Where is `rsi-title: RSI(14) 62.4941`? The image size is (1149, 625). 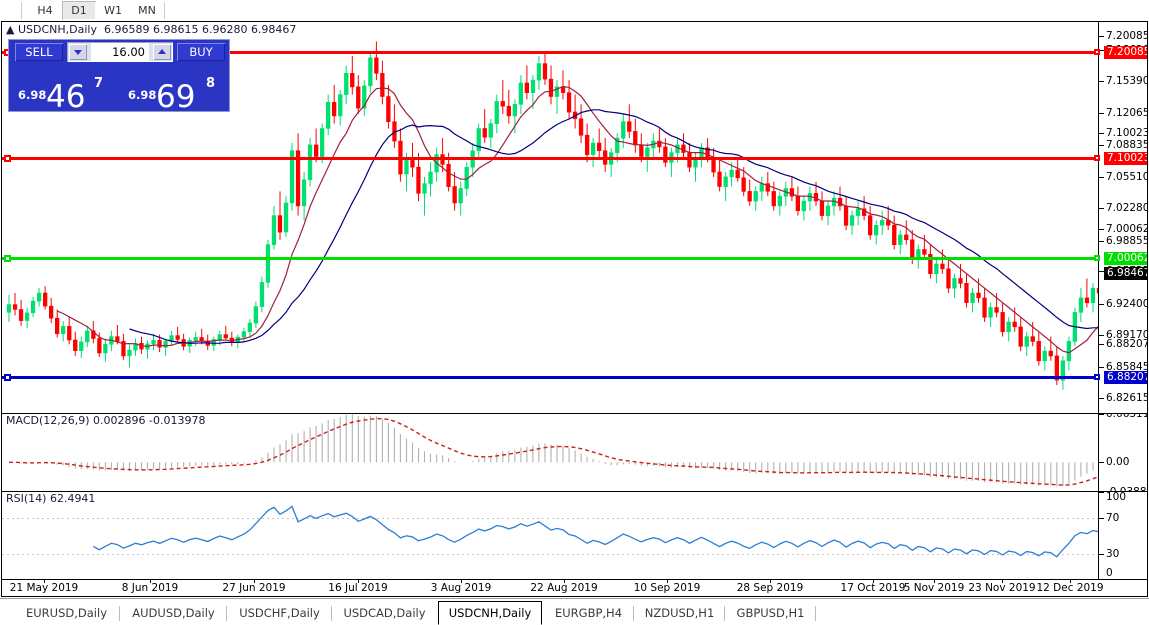
rsi-title: RSI(14) 62.4941 is located at coordinates (51, 498).